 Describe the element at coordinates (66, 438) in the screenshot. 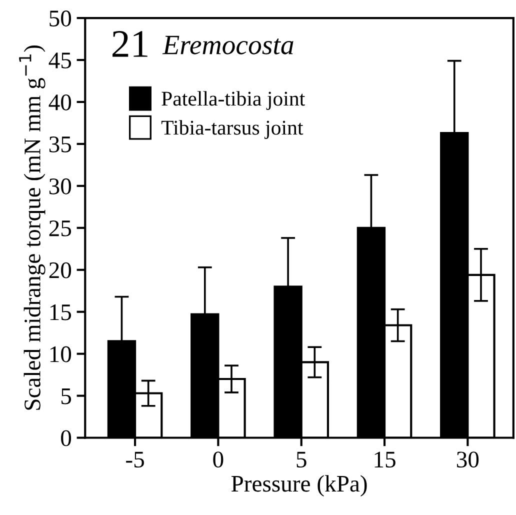

I see `y-tick-label: 0` at that location.